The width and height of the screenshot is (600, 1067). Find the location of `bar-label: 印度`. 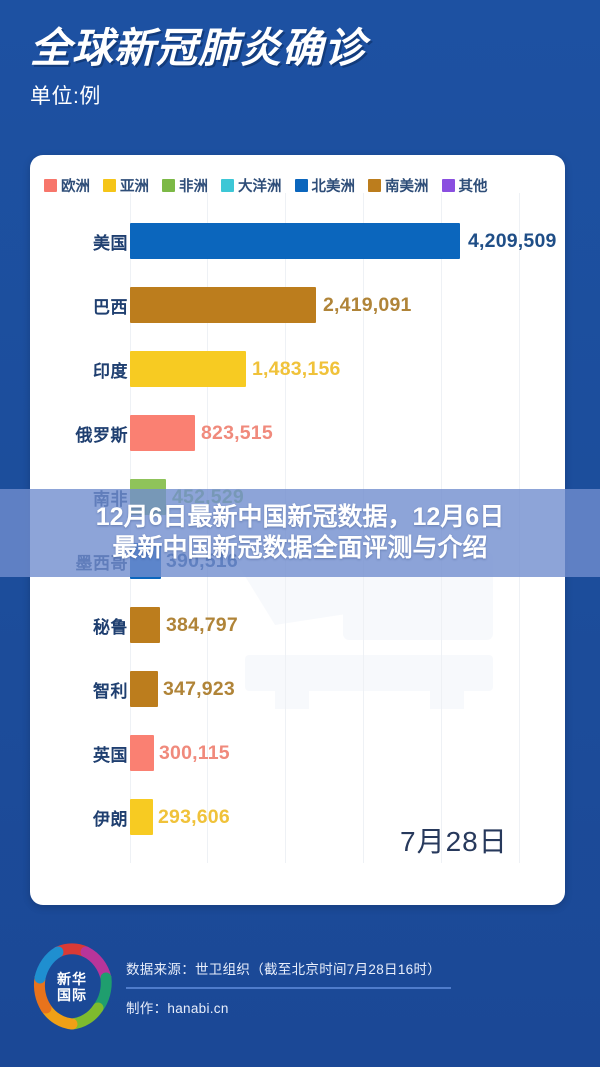

bar-label: 印度 is located at coordinates (110, 371).